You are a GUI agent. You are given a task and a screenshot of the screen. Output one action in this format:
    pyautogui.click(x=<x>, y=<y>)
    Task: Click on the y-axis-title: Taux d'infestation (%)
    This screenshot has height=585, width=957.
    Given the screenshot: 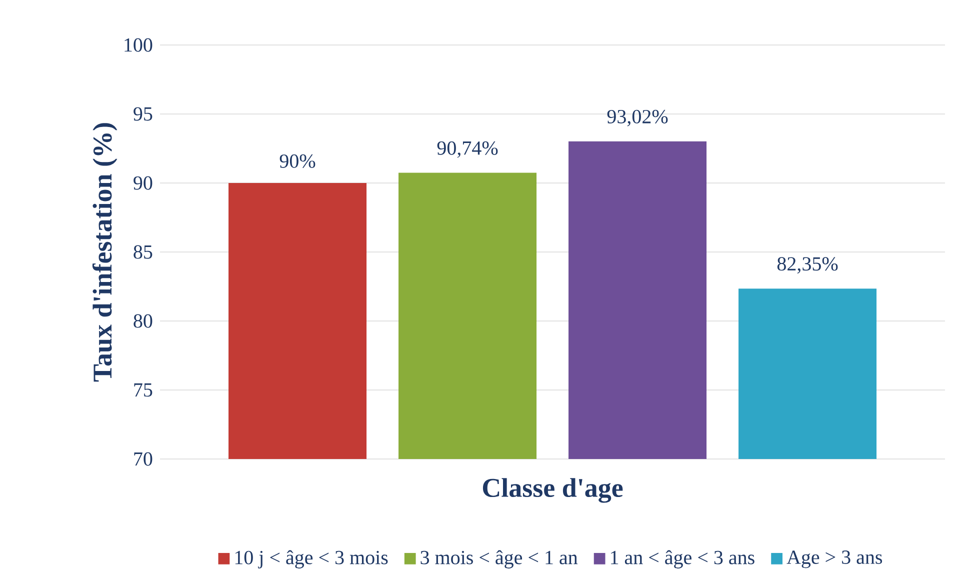 What is the action you would take?
    pyautogui.click(x=105, y=252)
    